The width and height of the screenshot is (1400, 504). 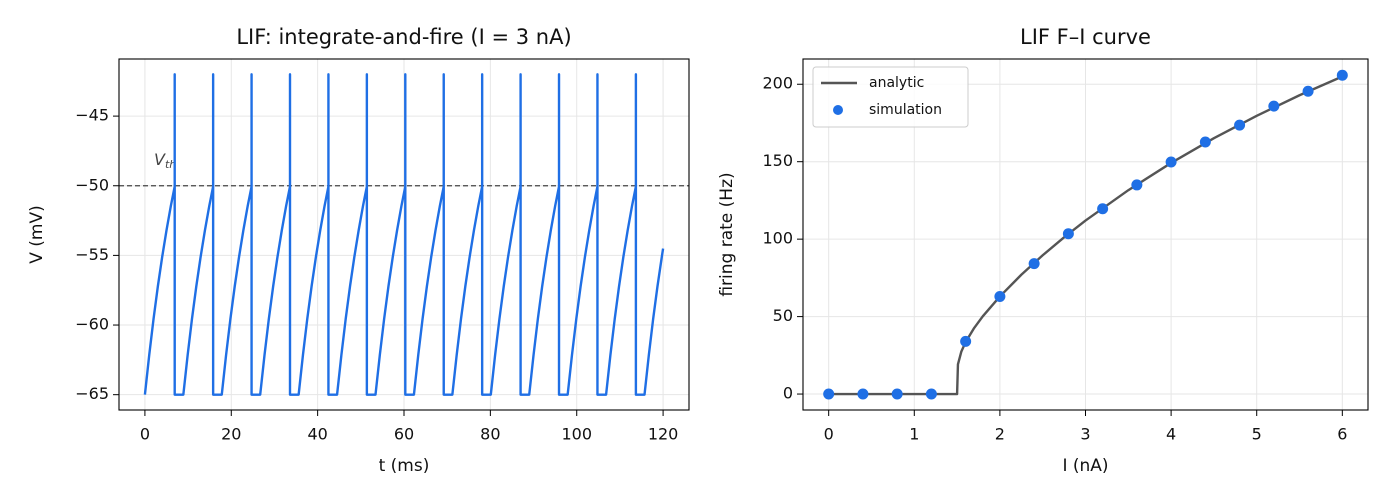 I want to click on y-axis-label: firing rate (Hz), so click(x=727, y=234).